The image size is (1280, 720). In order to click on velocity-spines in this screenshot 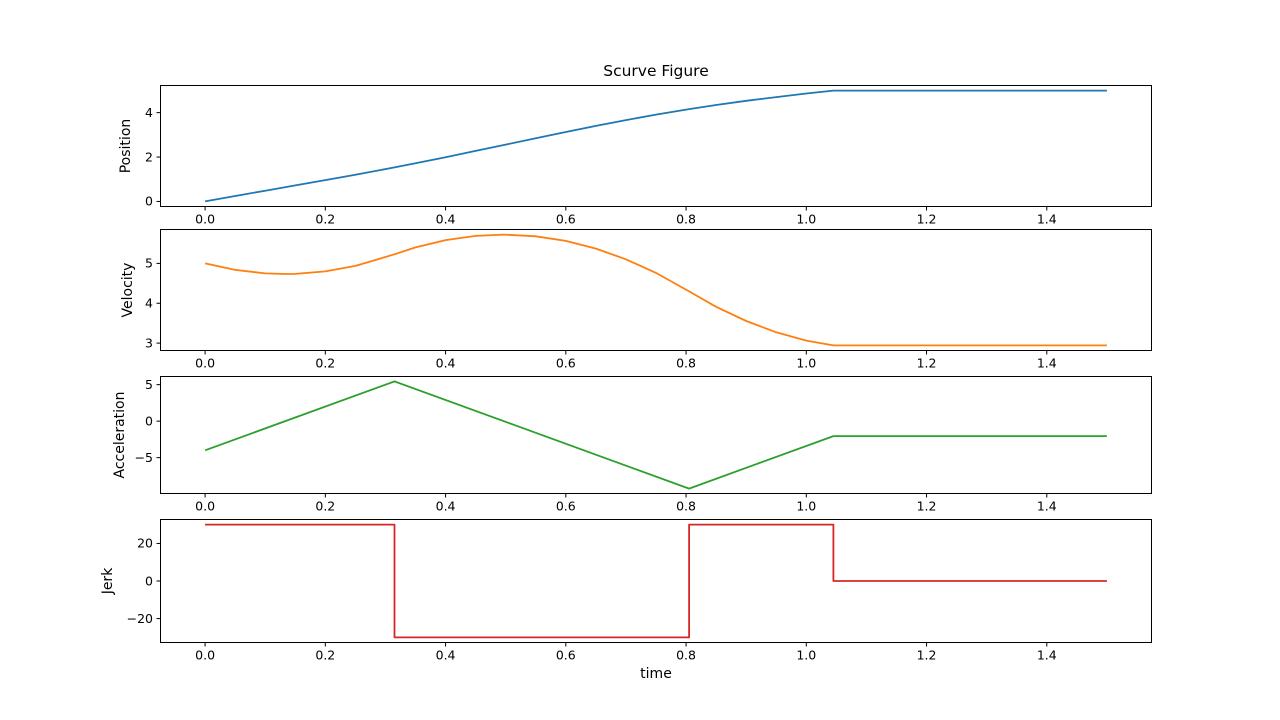, I will do `click(656, 290)`.